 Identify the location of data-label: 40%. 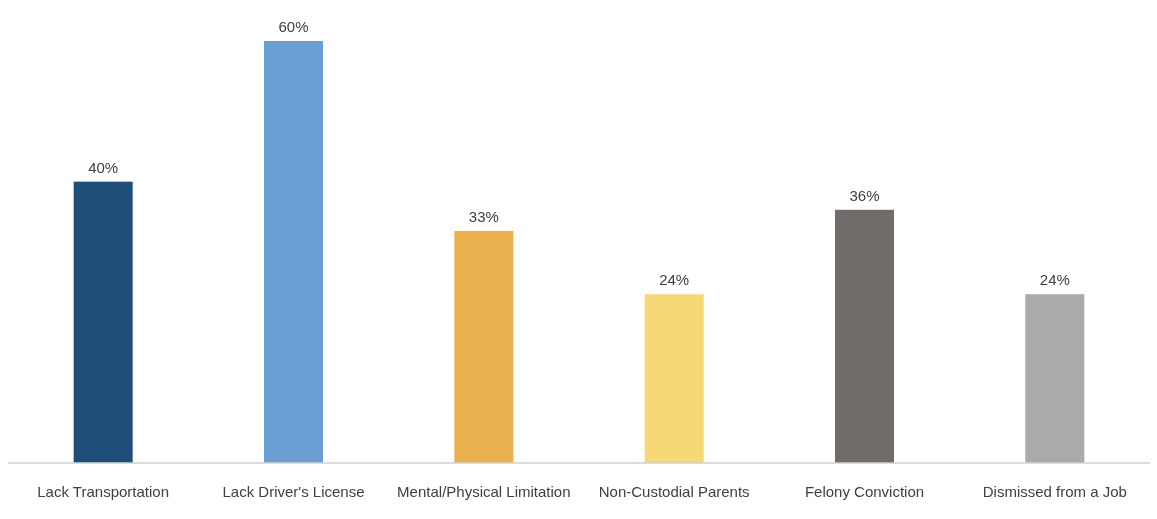
(103, 167).